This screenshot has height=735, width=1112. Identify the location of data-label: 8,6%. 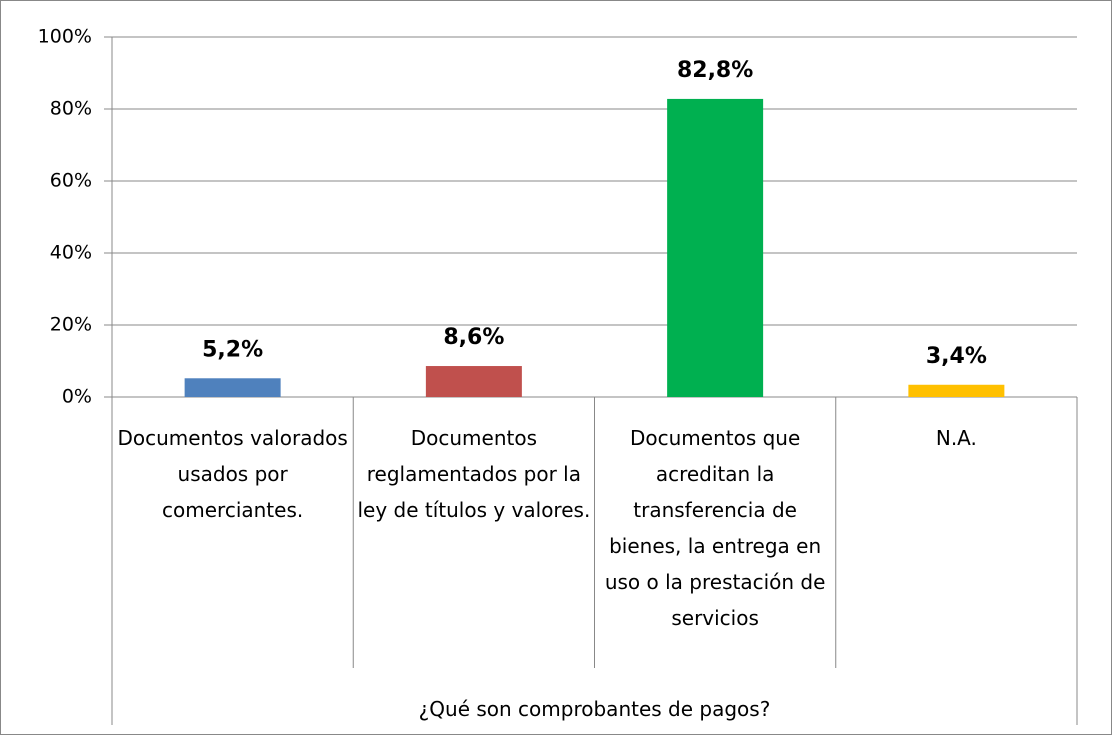
(473, 337).